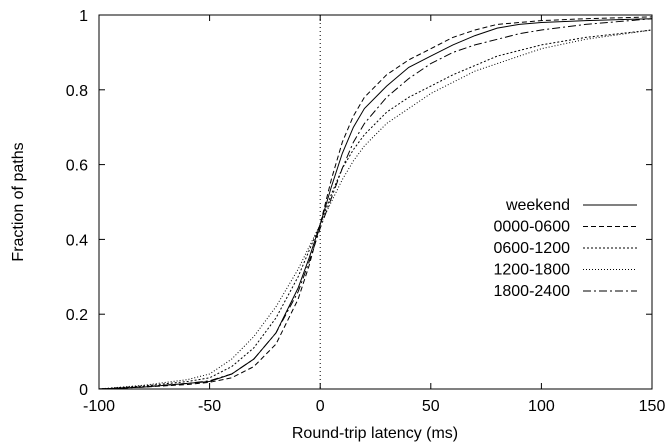 Image resolution: width=668 pixels, height=443 pixels. What do you see at coordinates (531, 270) in the screenshot?
I see `legend-label: 1200-1800` at bounding box center [531, 270].